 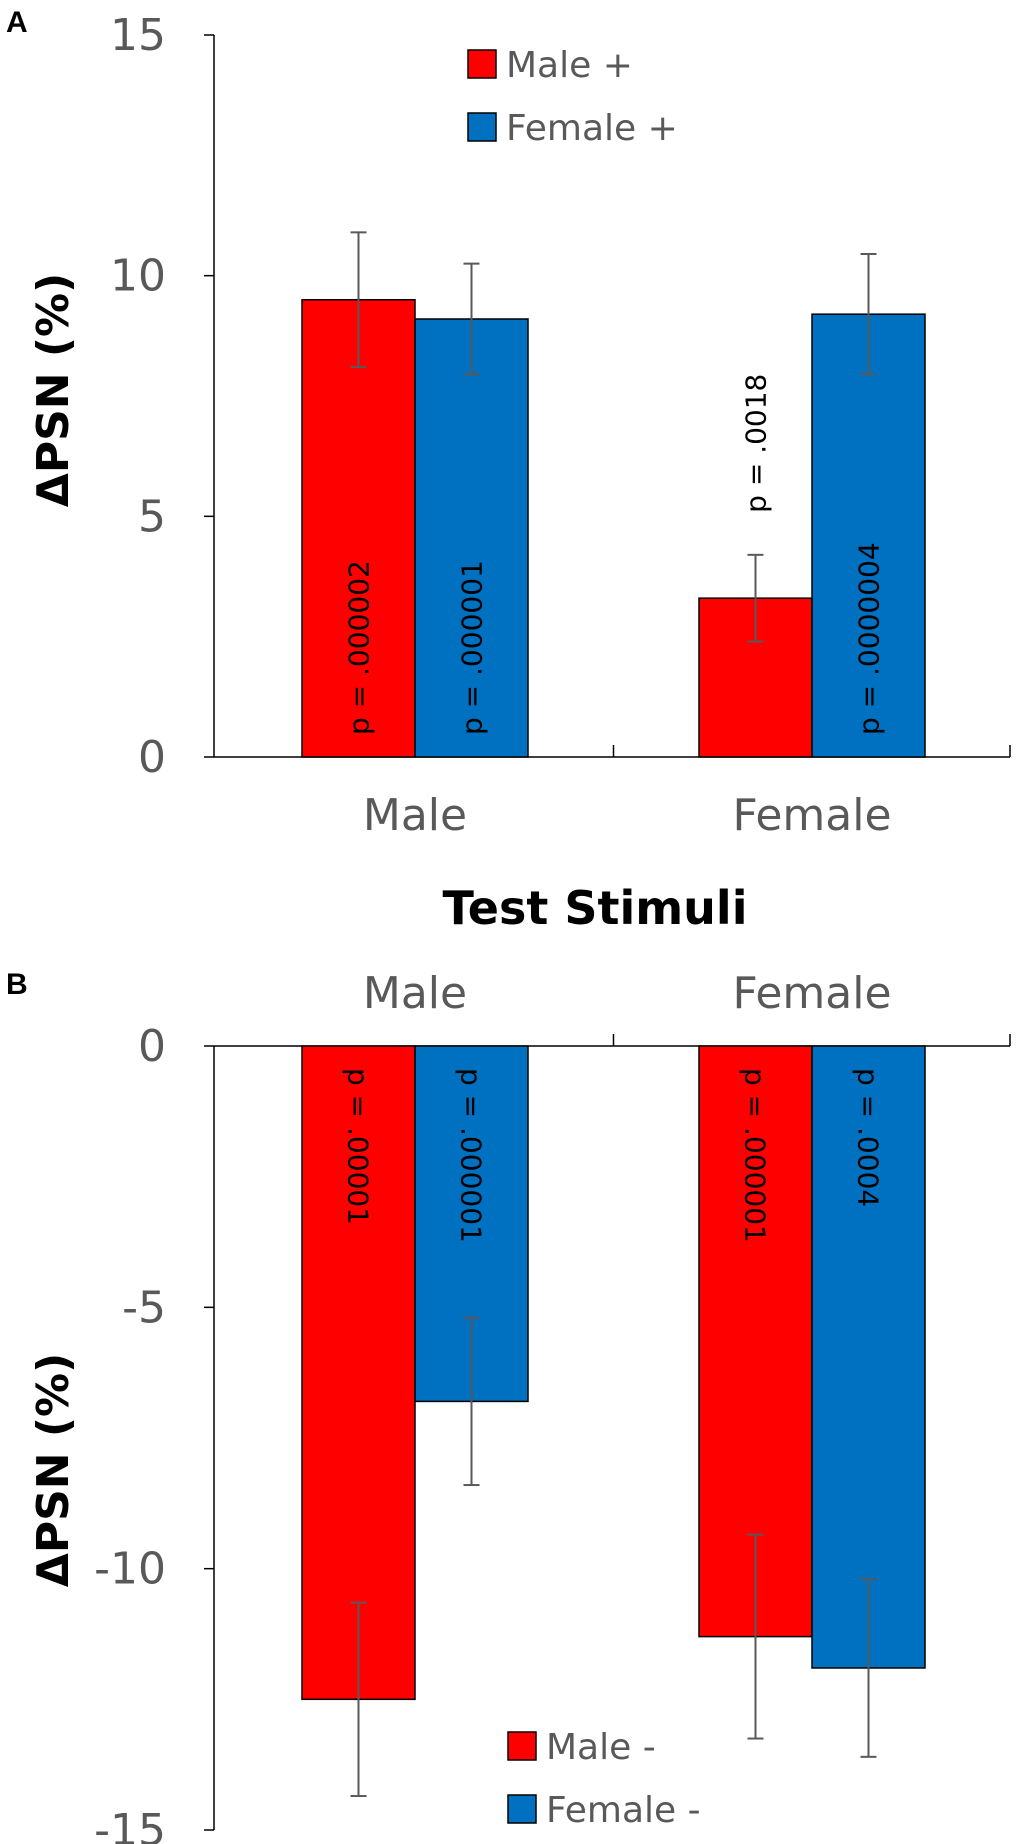 What do you see at coordinates (144, 1307) in the screenshot?
I see `panel-b-y-tick-label: -5` at bounding box center [144, 1307].